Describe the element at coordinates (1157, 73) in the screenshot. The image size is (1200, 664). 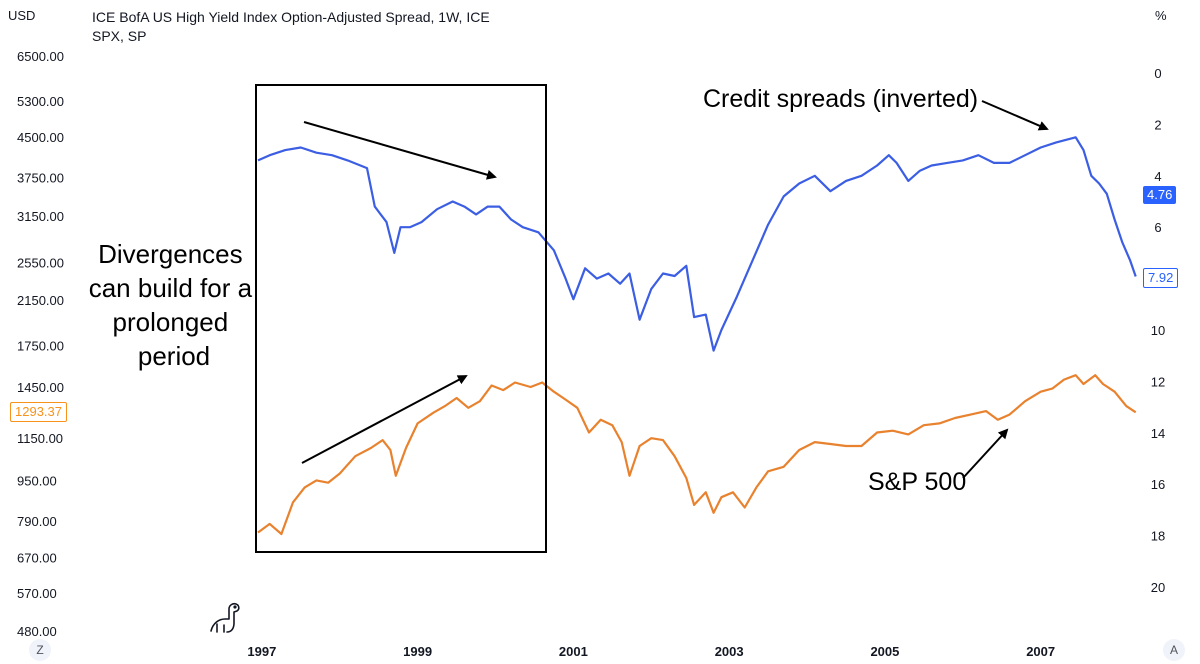
I see `right-axis-tick-label: 0` at that location.